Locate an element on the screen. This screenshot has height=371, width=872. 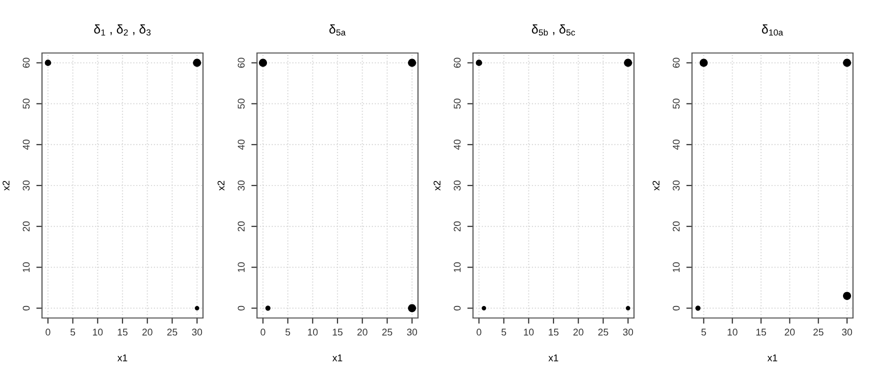
chart-title: δ$_{5b}$ , δ$_{5c}$ is located at coordinates (554, 30).